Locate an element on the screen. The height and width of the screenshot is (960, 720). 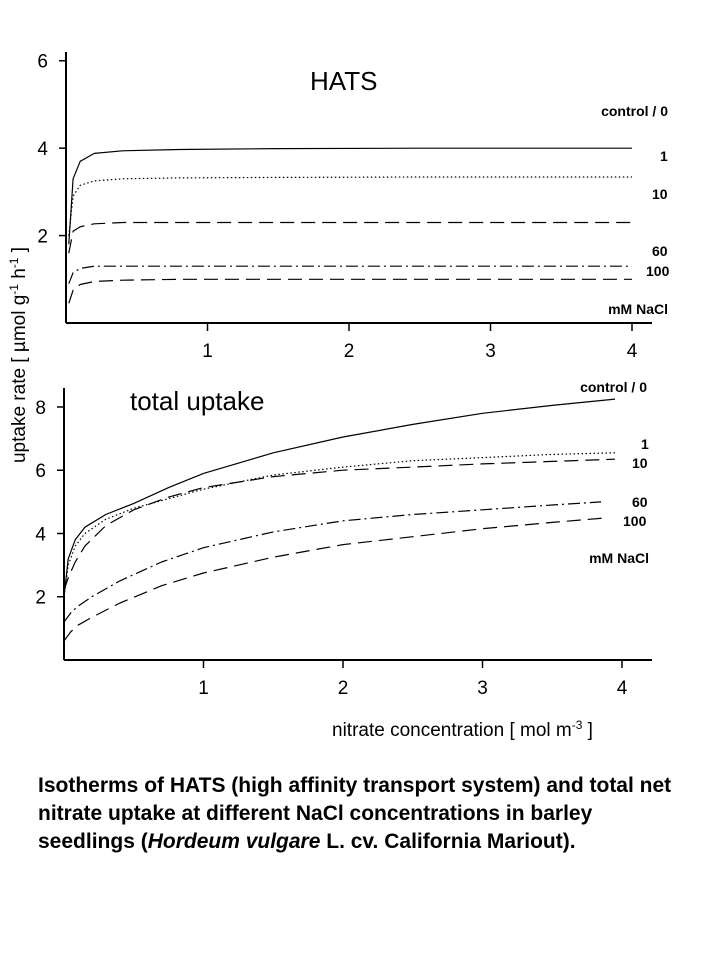
caption-part2: L. cv. California Mariout). is located at coordinates (448, 842).